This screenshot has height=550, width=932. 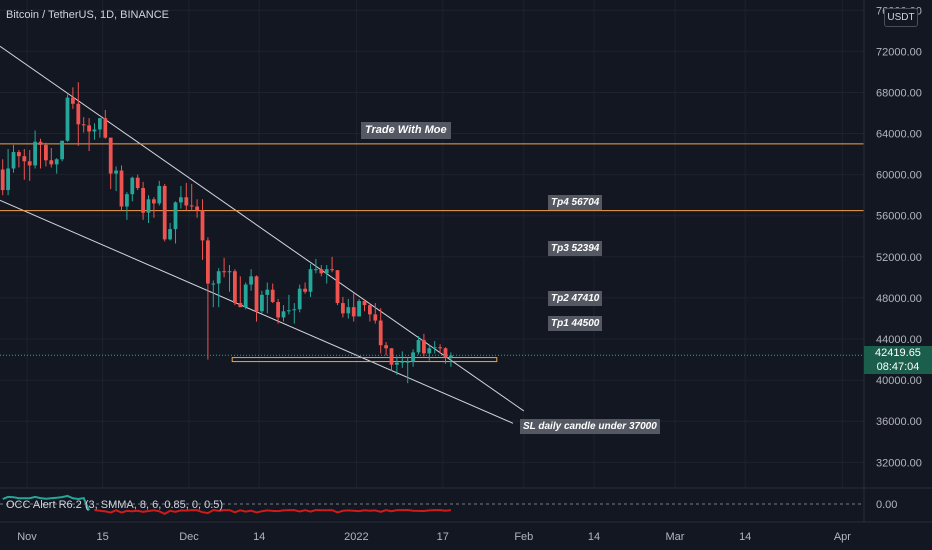 I want to click on price-tick-label: 64000.00, so click(x=899, y=135).